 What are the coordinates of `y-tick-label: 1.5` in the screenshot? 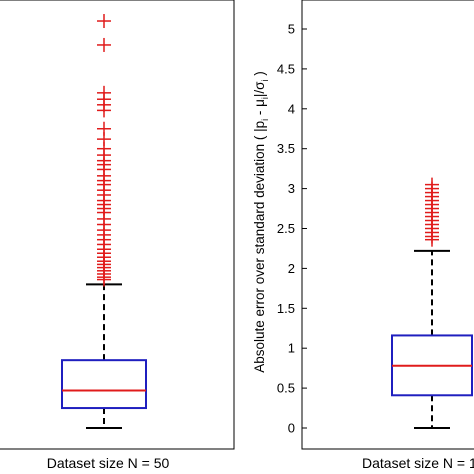 It's located at (286, 308).